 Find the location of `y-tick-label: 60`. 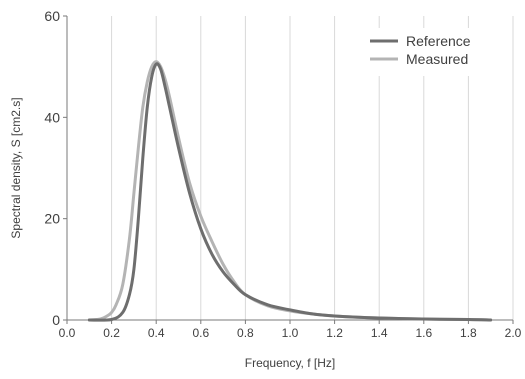

y-tick-label: 60 is located at coordinates (52, 16).